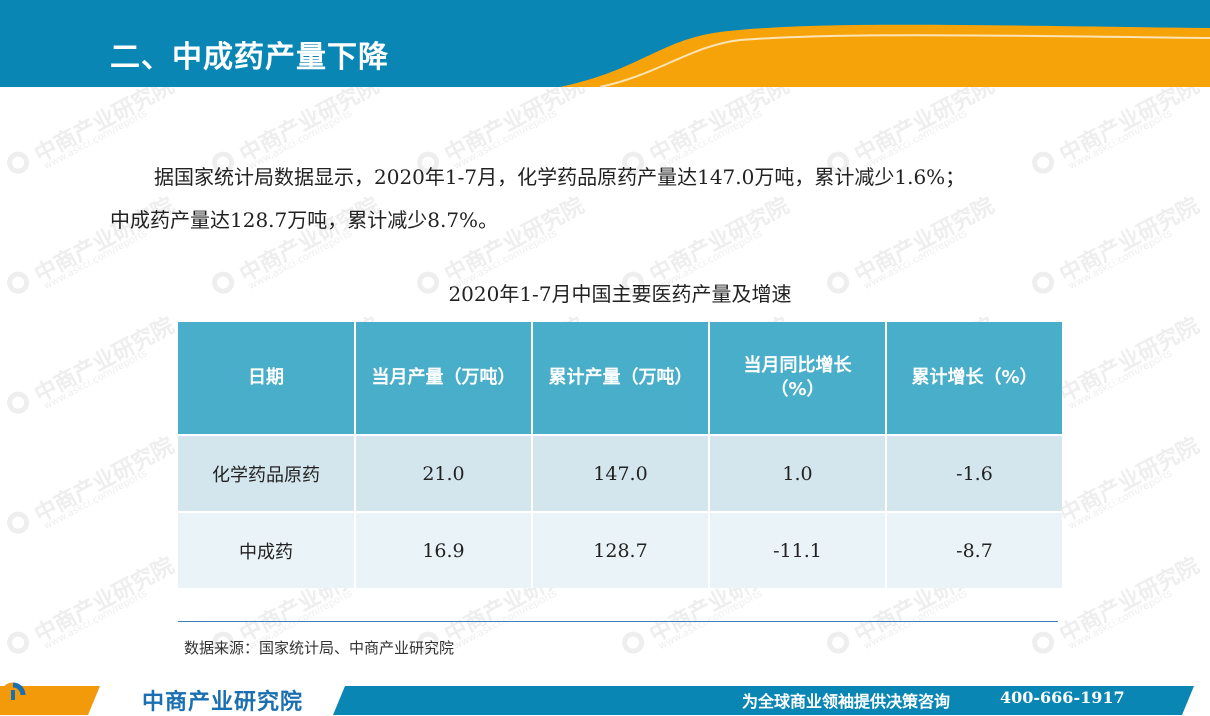 The width and height of the screenshot is (1210, 716). I want to click on page-title: 二、中成药产量下降, so click(249, 57).